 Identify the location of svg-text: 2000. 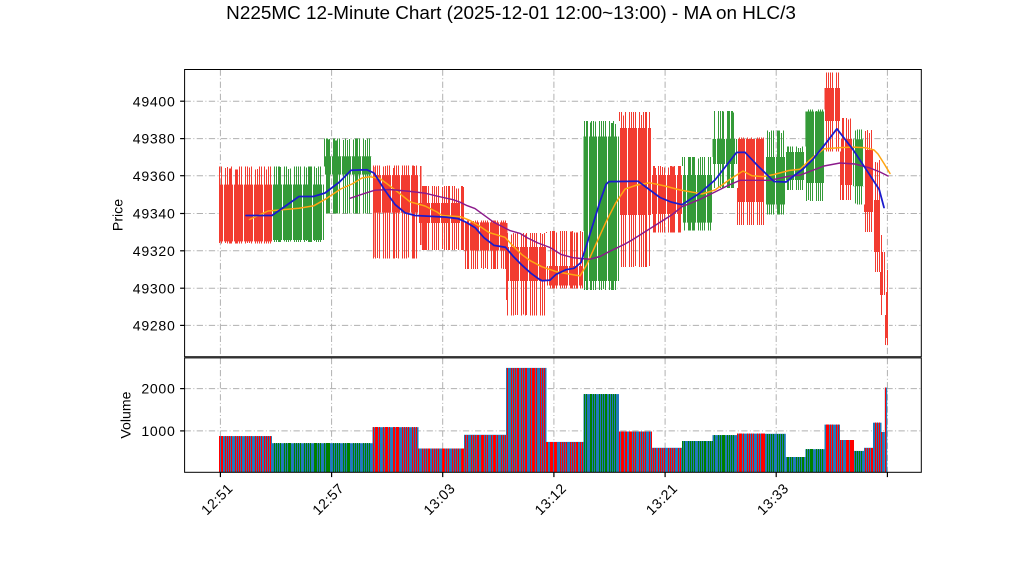
(158, 389).